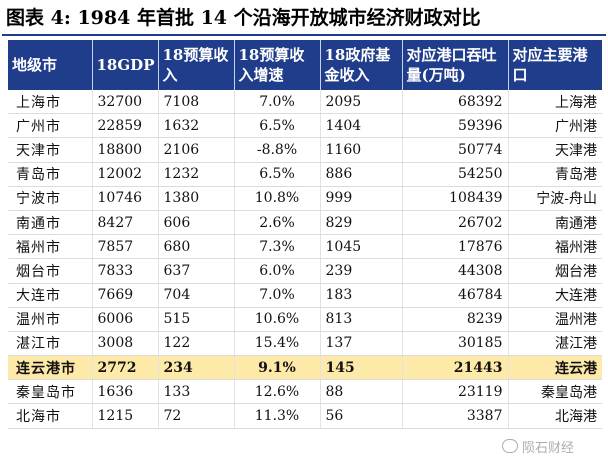 This screenshot has height=466, width=608. What do you see at coordinates (361, 295) in the screenshot?
I see `cell-fund-revenue: 183` at bounding box center [361, 295].